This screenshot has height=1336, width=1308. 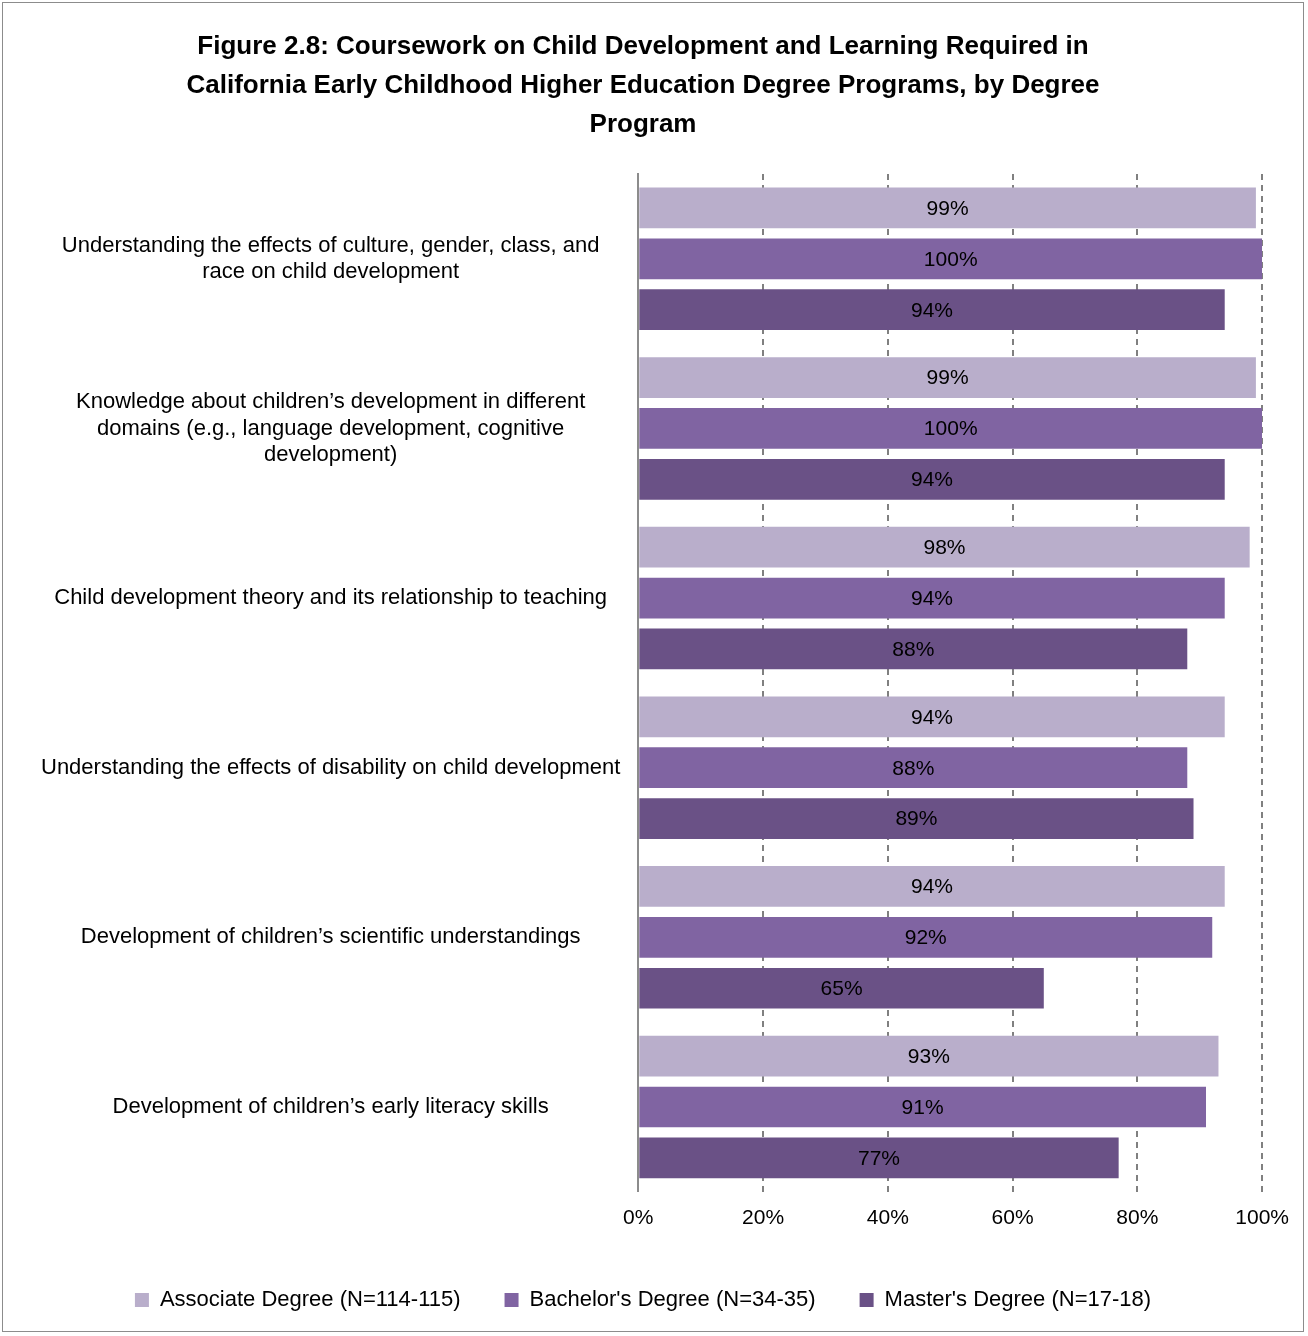 I want to click on data-label: 89%, so click(x=916, y=818).